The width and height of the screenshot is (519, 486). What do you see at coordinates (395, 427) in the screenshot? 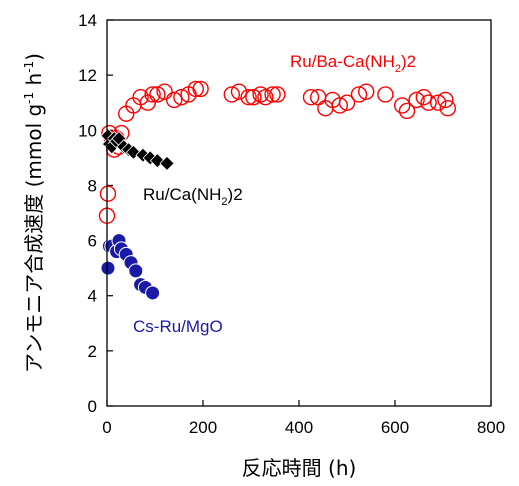
I see `x-tick-label: 600` at bounding box center [395, 427].